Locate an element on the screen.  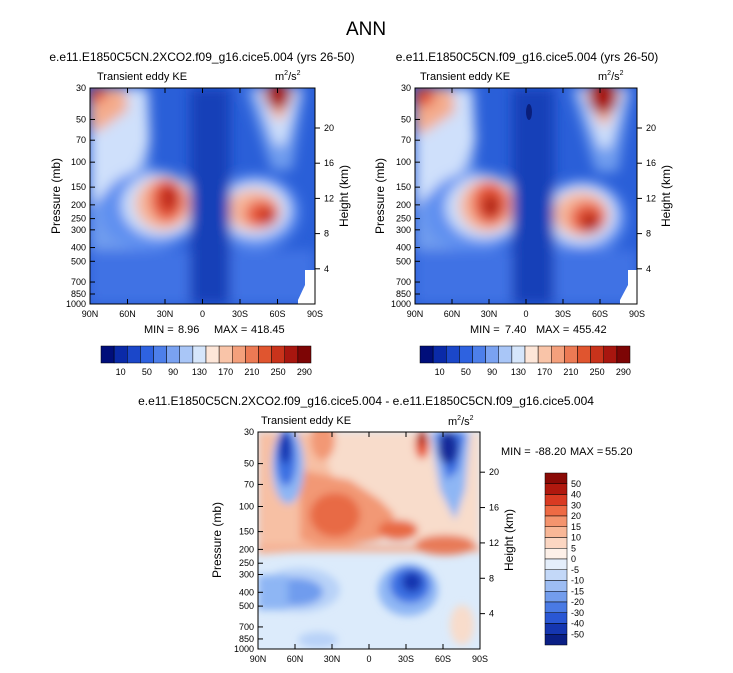
colorbar-label: 250 is located at coordinates (597, 372).